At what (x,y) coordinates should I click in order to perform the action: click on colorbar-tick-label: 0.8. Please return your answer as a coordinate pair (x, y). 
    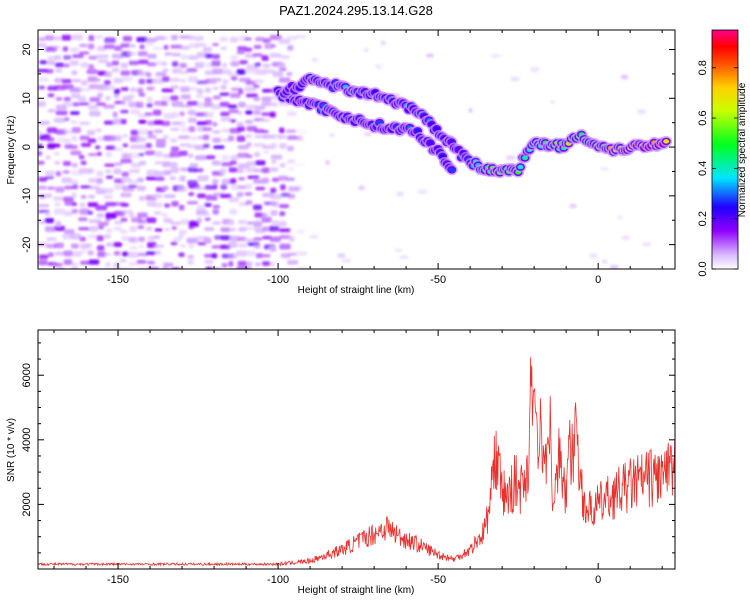
    Looking at the image, I should click on (703, 67).